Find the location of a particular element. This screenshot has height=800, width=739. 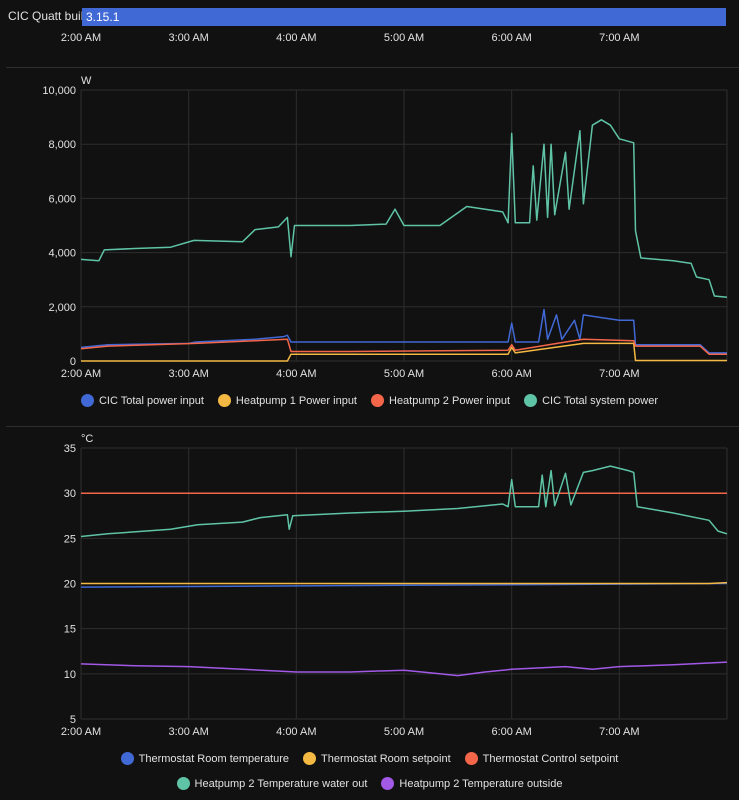

legend-label: Thermostat Room setpoint is located at coordinates (386, 758).